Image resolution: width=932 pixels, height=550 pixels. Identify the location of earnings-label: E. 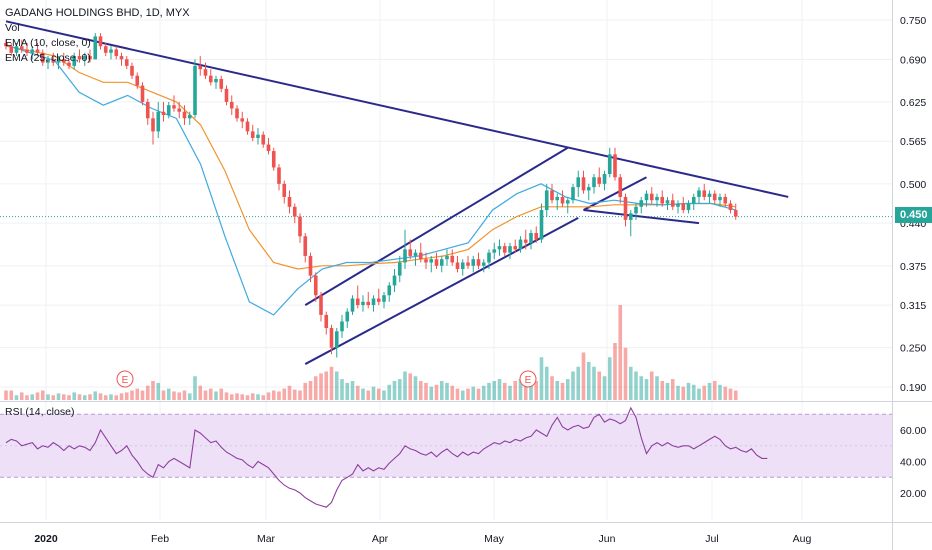
(125, 380).